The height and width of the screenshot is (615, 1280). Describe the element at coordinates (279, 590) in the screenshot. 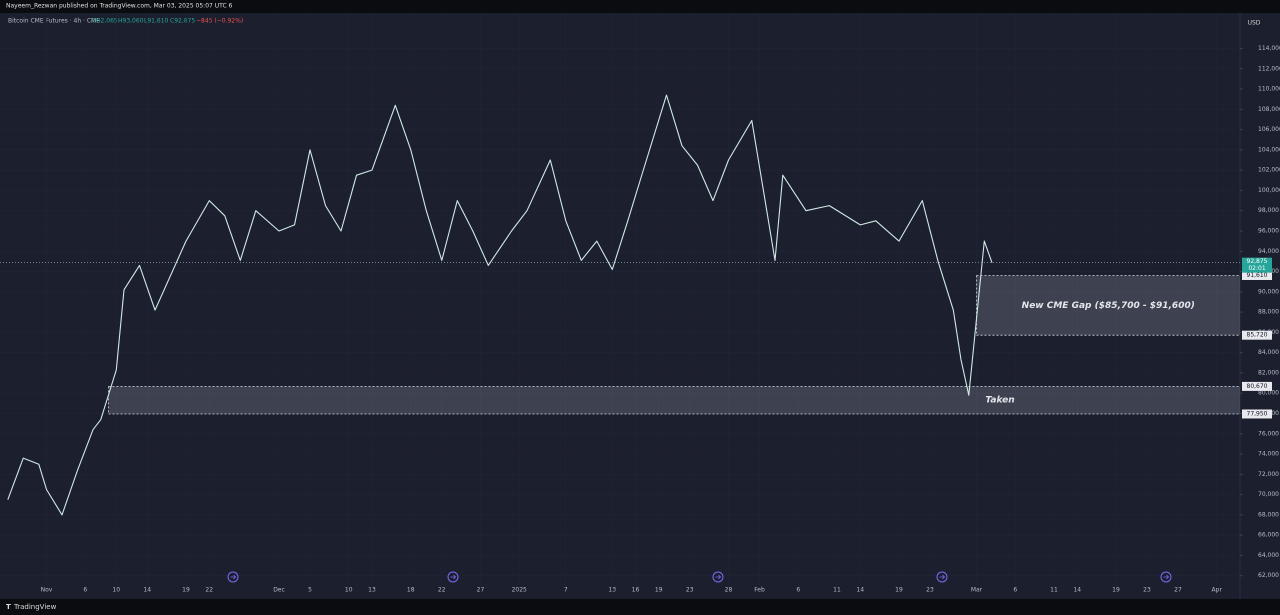

I see `x-tick-label: Dec` at that location.